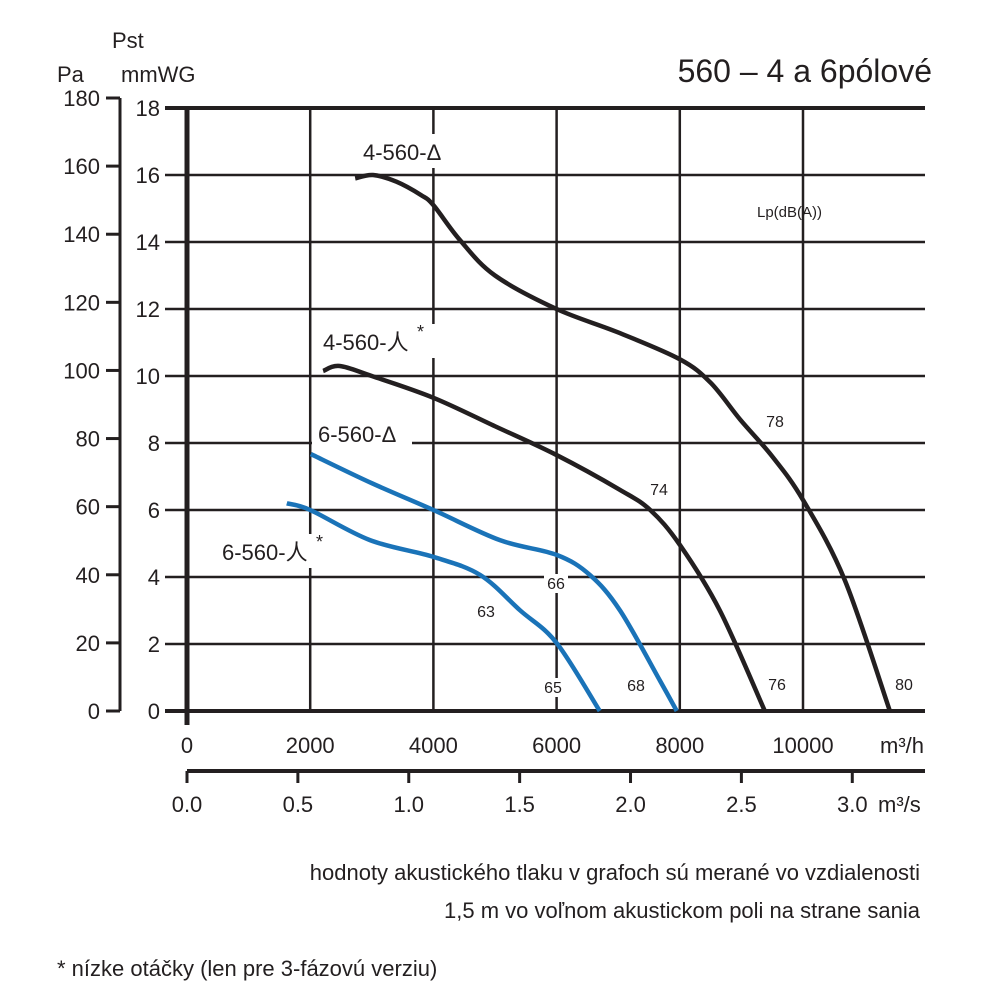 This screenshot has width=1000, height=1000. I want to click on y-tick-label-pa: 160, so click(81, 166).